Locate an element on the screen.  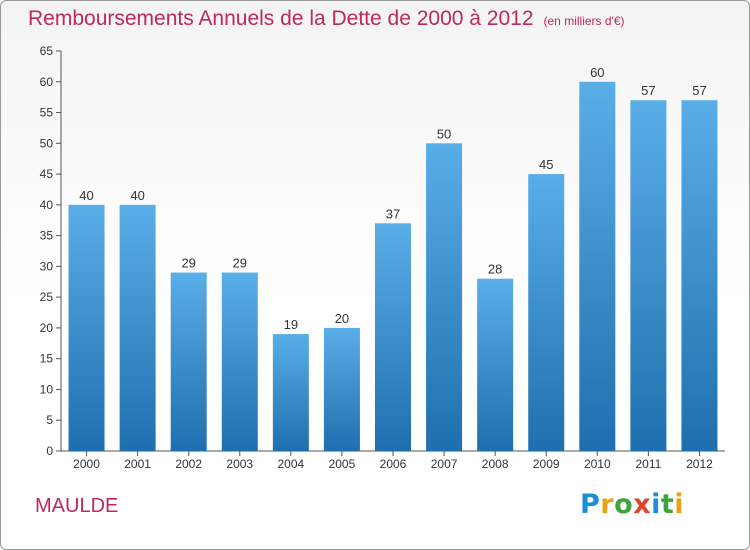
logo-letter: o is located at coordinates (624, 504).